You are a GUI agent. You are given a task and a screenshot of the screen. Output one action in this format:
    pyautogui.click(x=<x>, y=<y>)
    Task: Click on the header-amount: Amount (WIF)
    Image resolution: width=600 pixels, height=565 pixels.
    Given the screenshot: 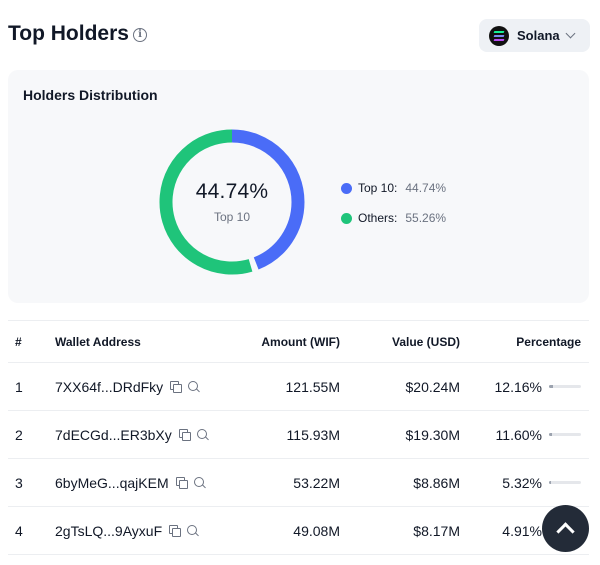 What is the action you would take?
    pyautogui.click(x=300, y=341)
    